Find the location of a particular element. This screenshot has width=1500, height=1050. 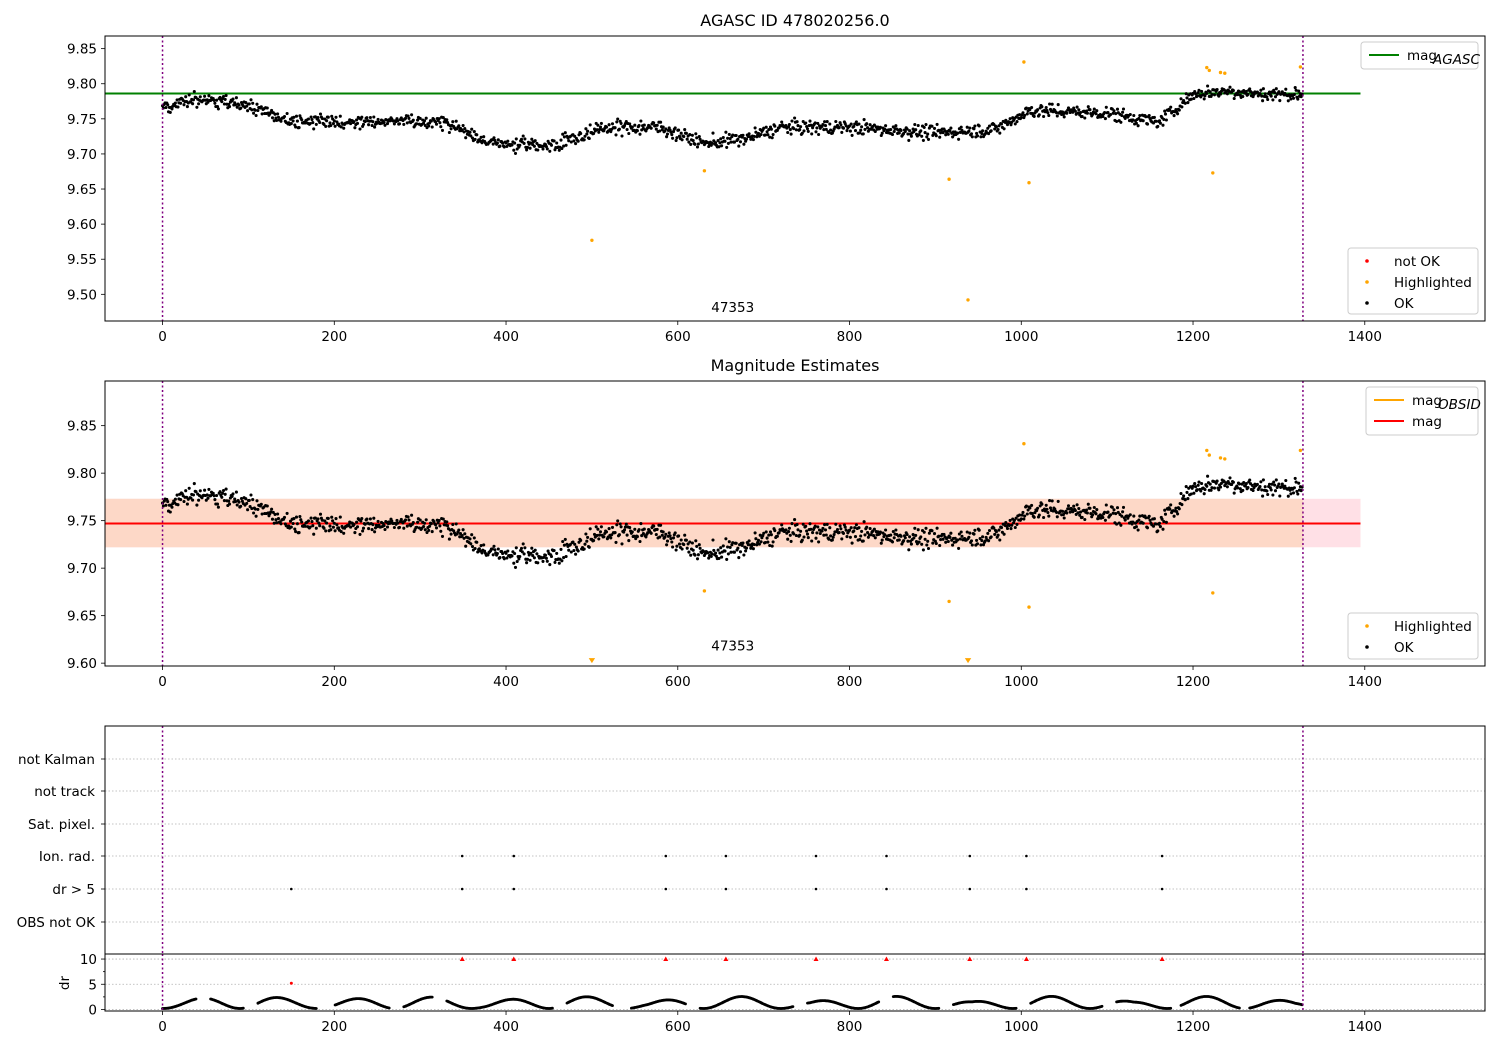

flag-marker is located at coordinates (816, 856).